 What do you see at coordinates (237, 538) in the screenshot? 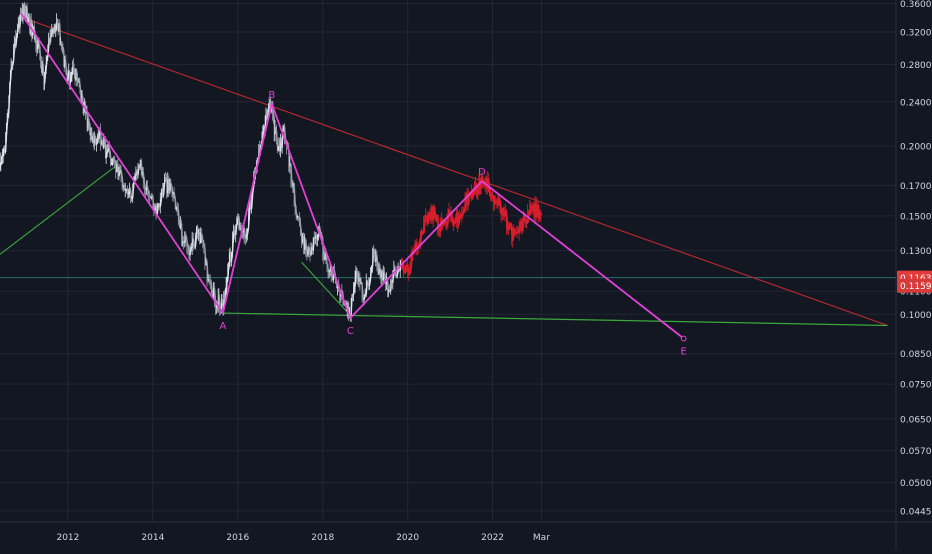
I see `x-tick-label: 2016` at bounding box center [237, 538].